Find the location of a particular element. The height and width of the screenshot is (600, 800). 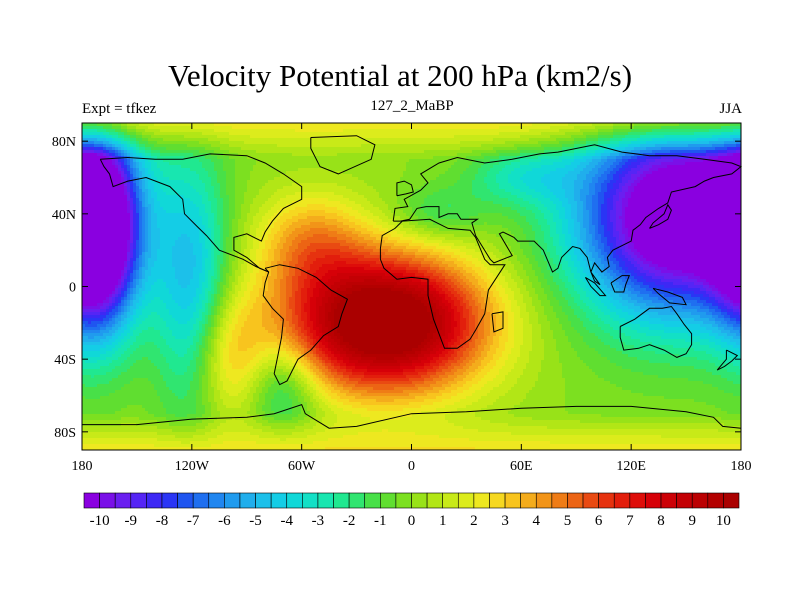

coast-new-zealand is located at coordinates (727, 360).